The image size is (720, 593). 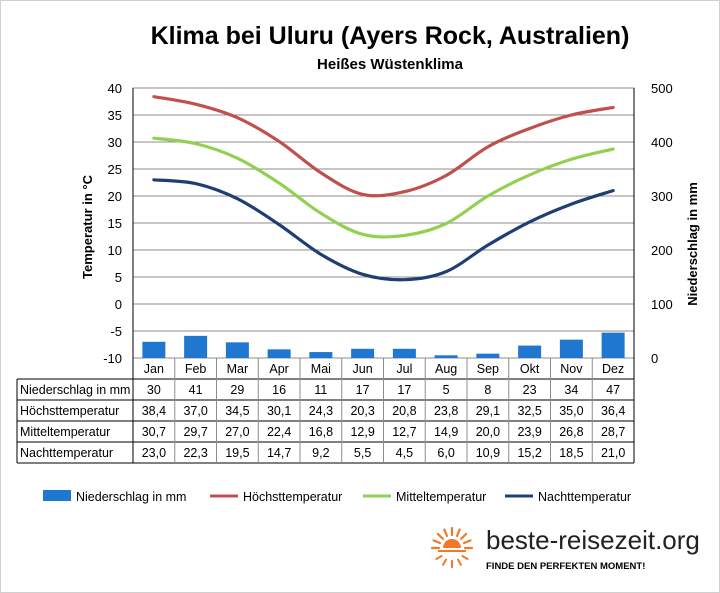 I want to click on left-tick-label: 0, so click(x=118, y=304).